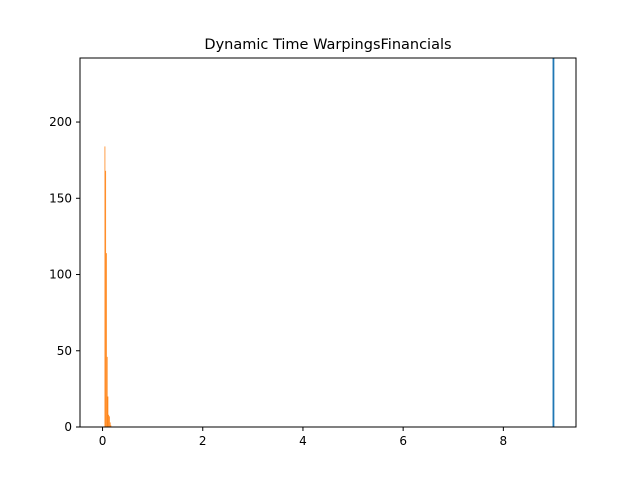  I want to click on x-axis-ticks: 0 2 4 6 8, so click(303, 437).